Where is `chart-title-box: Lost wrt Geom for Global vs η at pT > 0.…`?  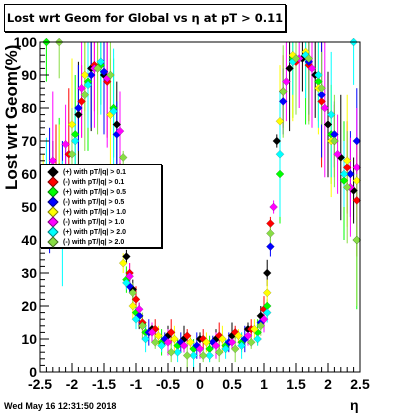
chart-title-box: Lost wrt Geom for Global vs η at pT > 0.… is located at coordinates (145, 18).